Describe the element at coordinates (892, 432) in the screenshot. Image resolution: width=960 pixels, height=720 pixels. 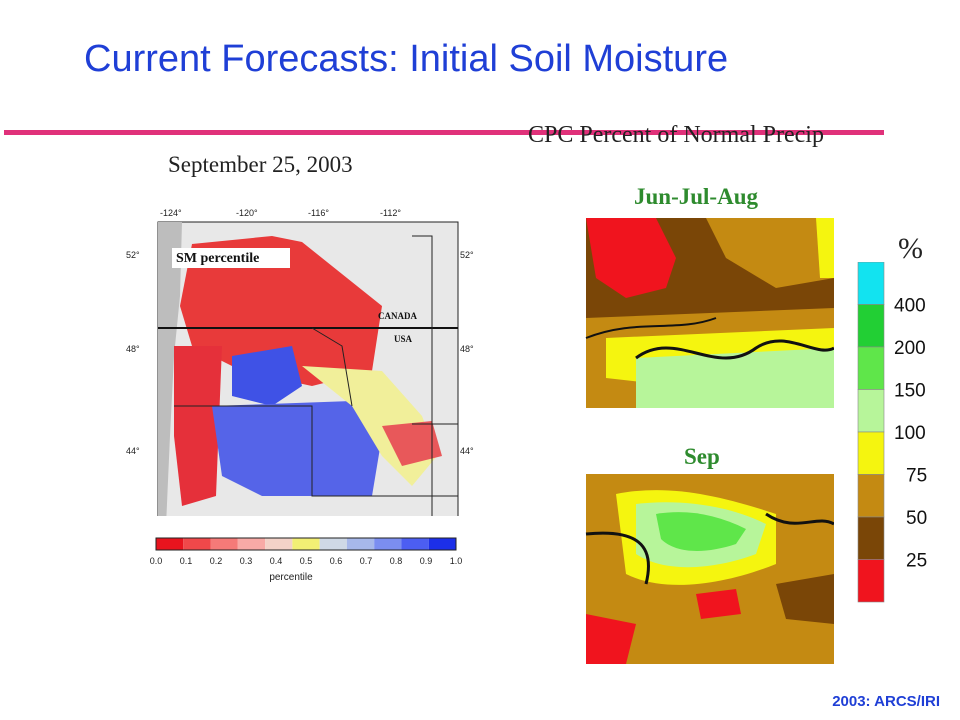
I see `precip-legend: 400 200 150 100 75 50 25` at that location.